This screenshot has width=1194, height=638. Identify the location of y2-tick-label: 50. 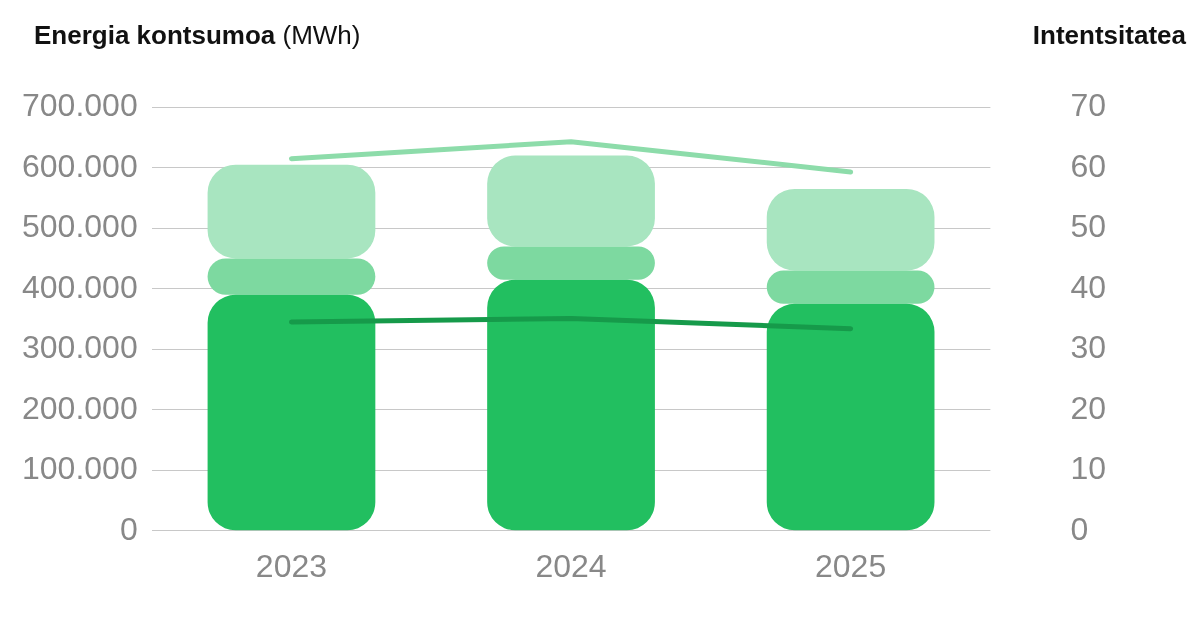
(1088, 226).